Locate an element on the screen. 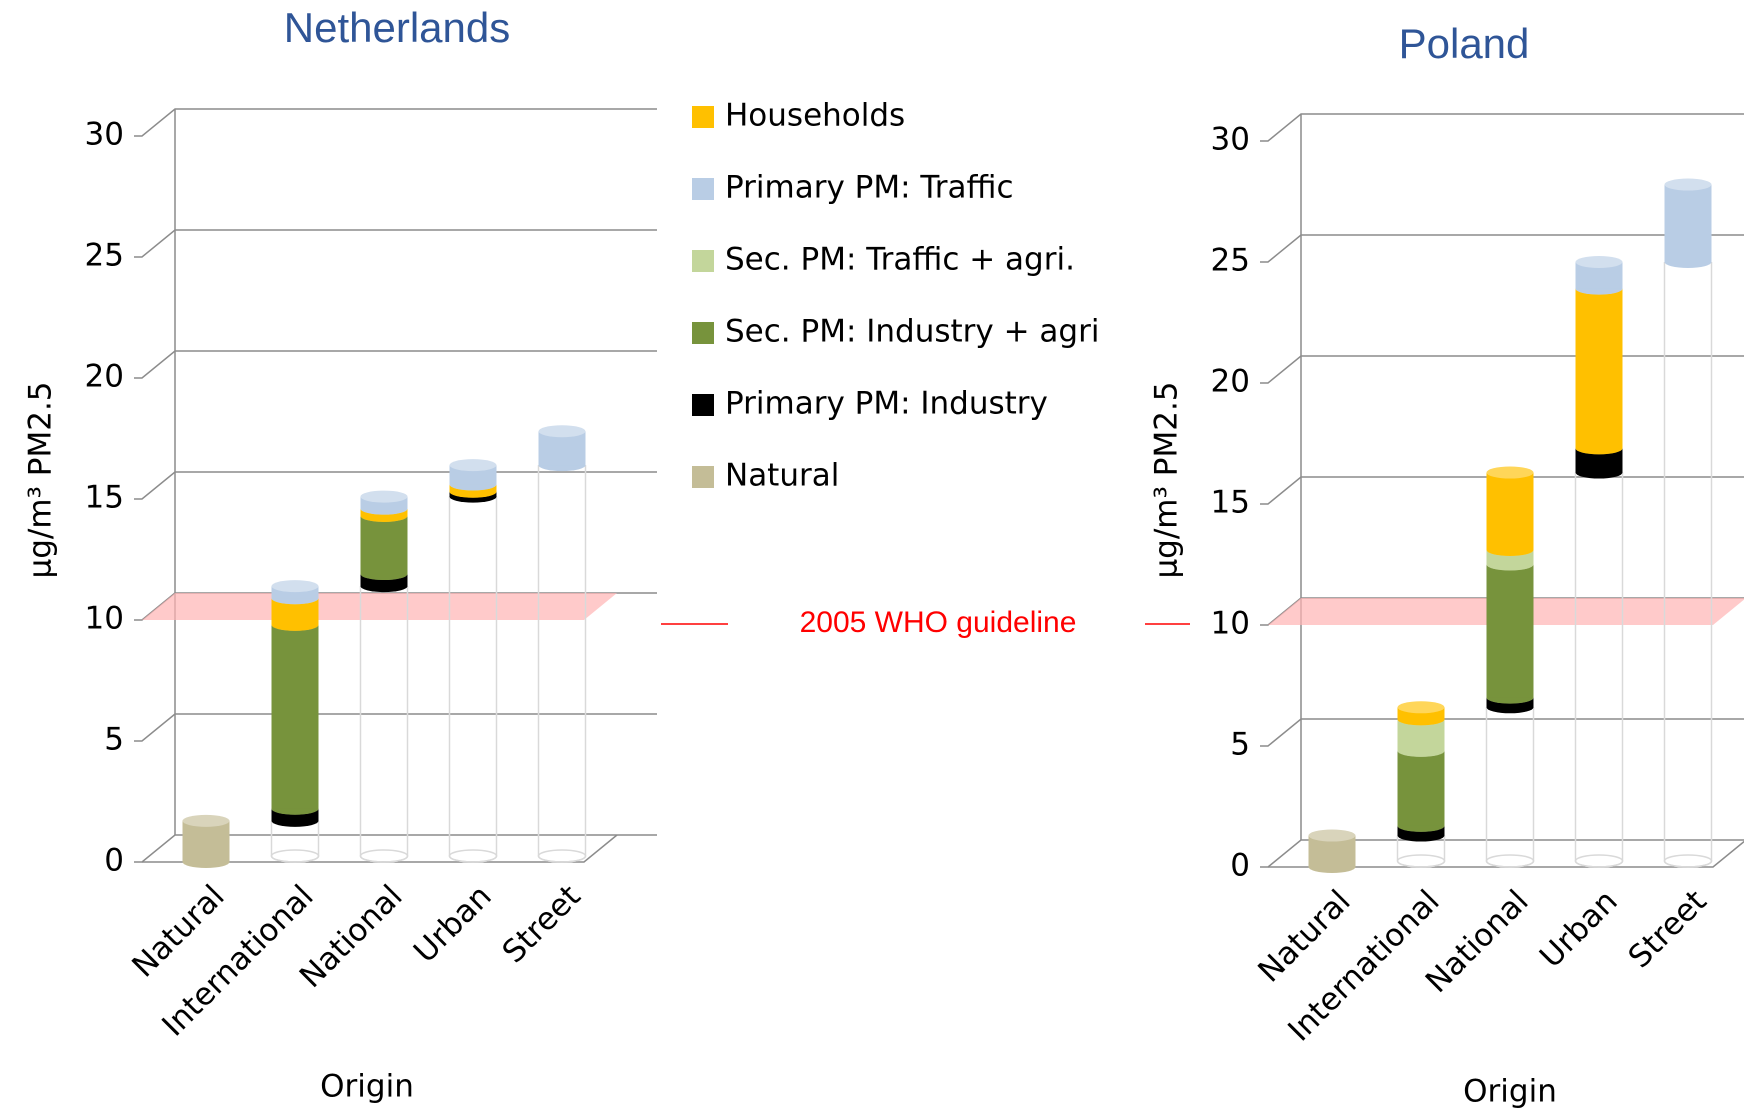  who-band is located at coordinates (379, 606).